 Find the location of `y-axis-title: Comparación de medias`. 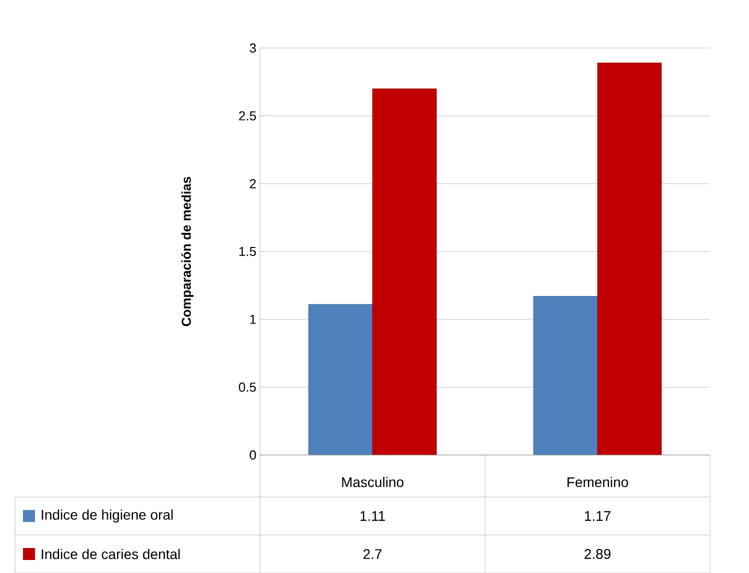

y-axis-title: Comparación de medias is located at coordinates (187, 251).